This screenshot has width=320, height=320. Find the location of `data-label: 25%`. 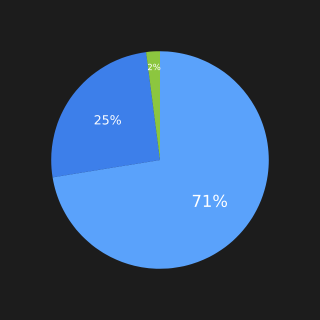

data-label: 25% is located at coordinates (107, 120).